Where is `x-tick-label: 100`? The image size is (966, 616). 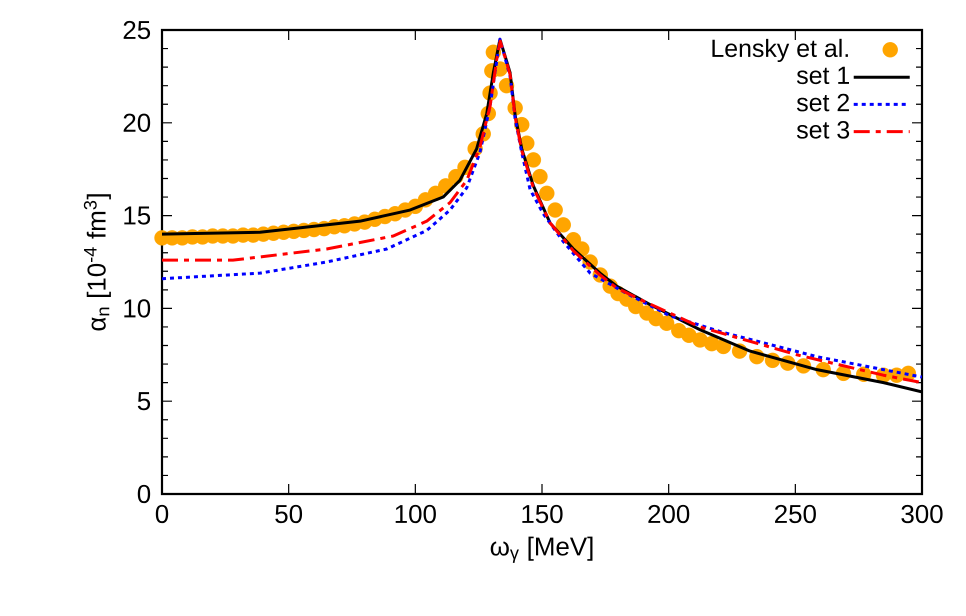 x-tick-label: 100 is located at coordinates (416, 514).